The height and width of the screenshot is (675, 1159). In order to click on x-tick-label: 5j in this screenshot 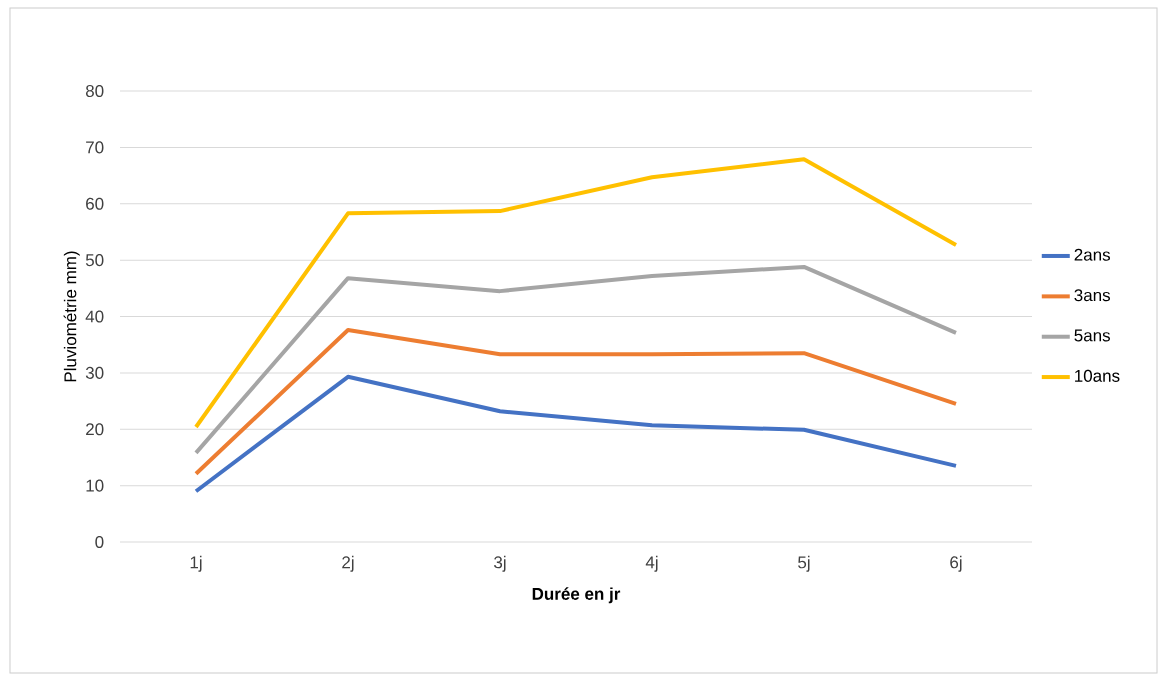, I will do `click(804, 563)`.